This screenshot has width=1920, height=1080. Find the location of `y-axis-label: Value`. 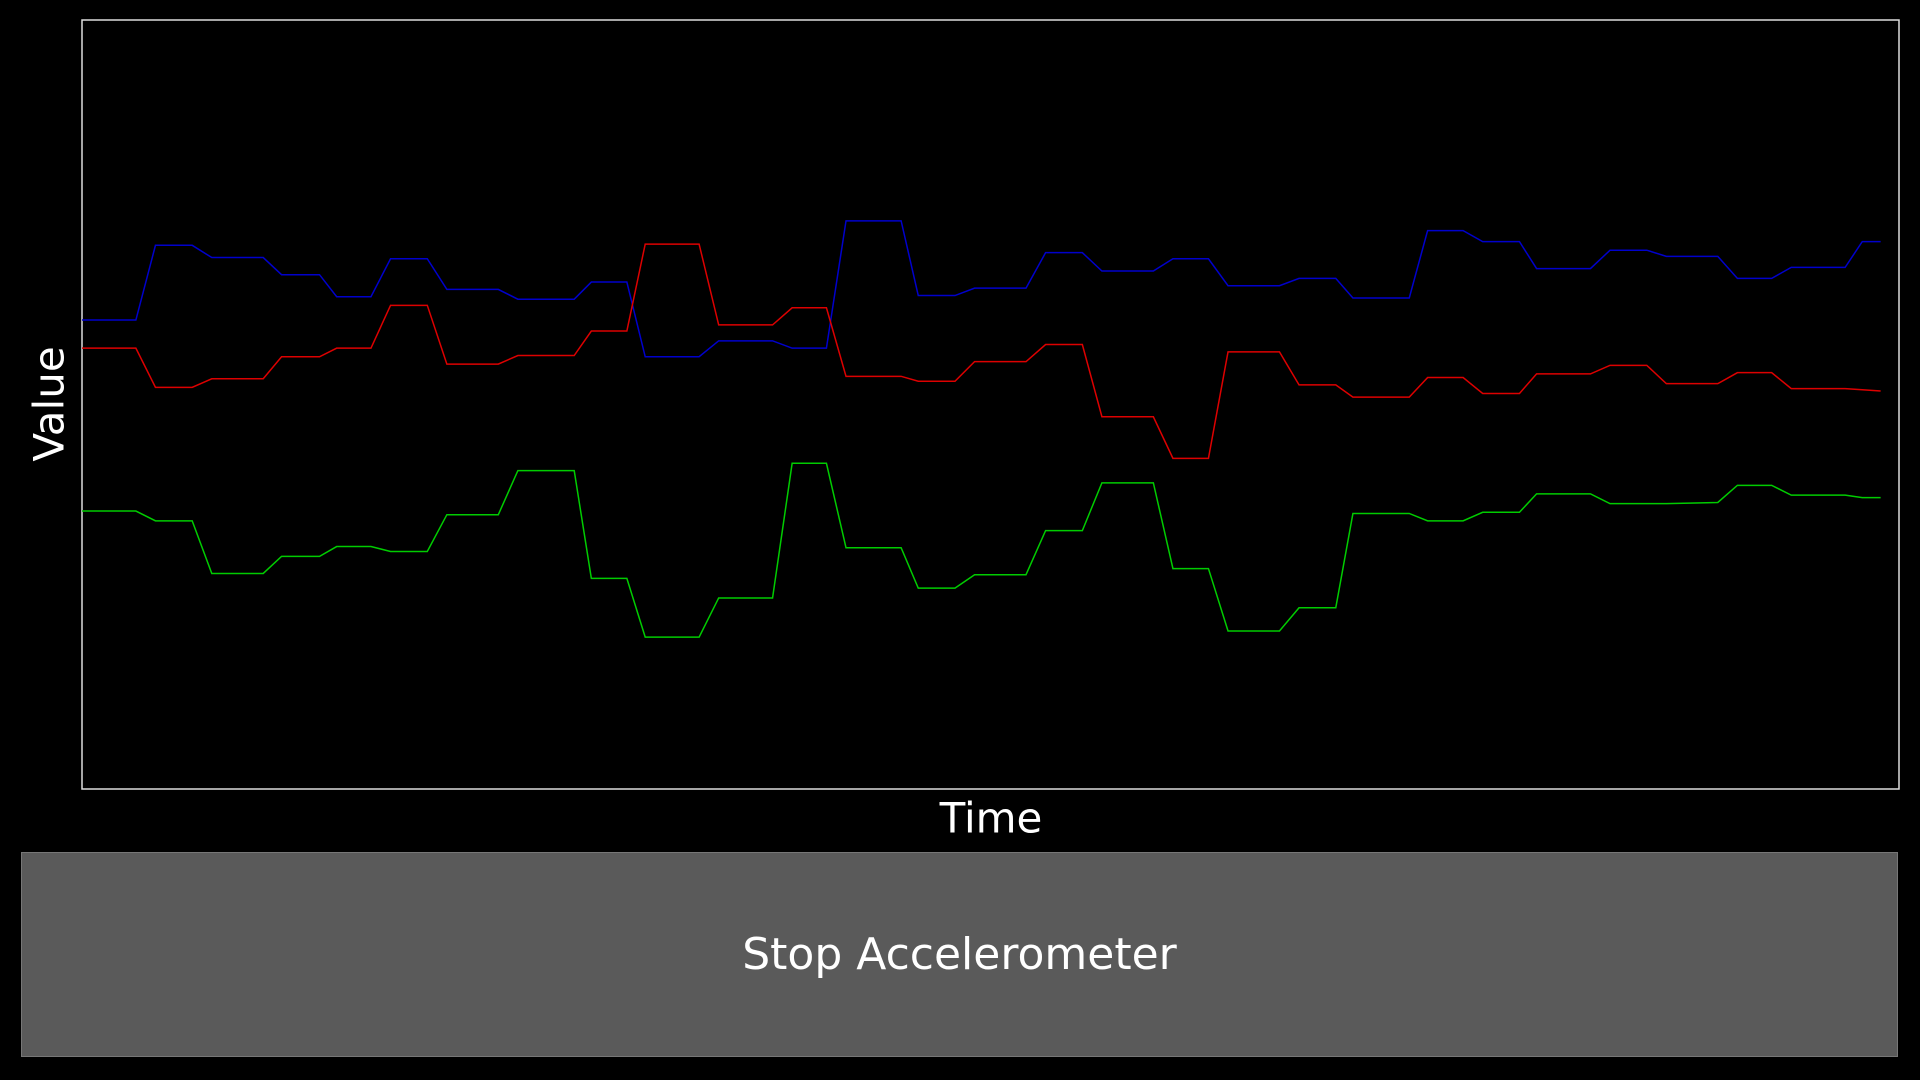

y-axis-label: Value is located at coordinates (49, 403).